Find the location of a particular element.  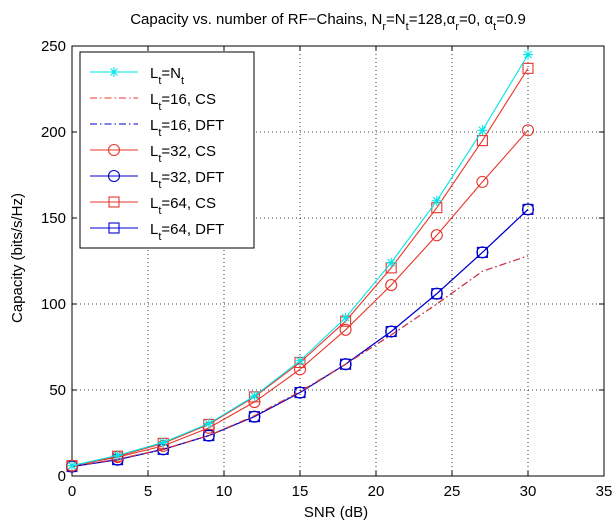

legend-entry: Lt=16, DFT is located at coordinates (157, 128).